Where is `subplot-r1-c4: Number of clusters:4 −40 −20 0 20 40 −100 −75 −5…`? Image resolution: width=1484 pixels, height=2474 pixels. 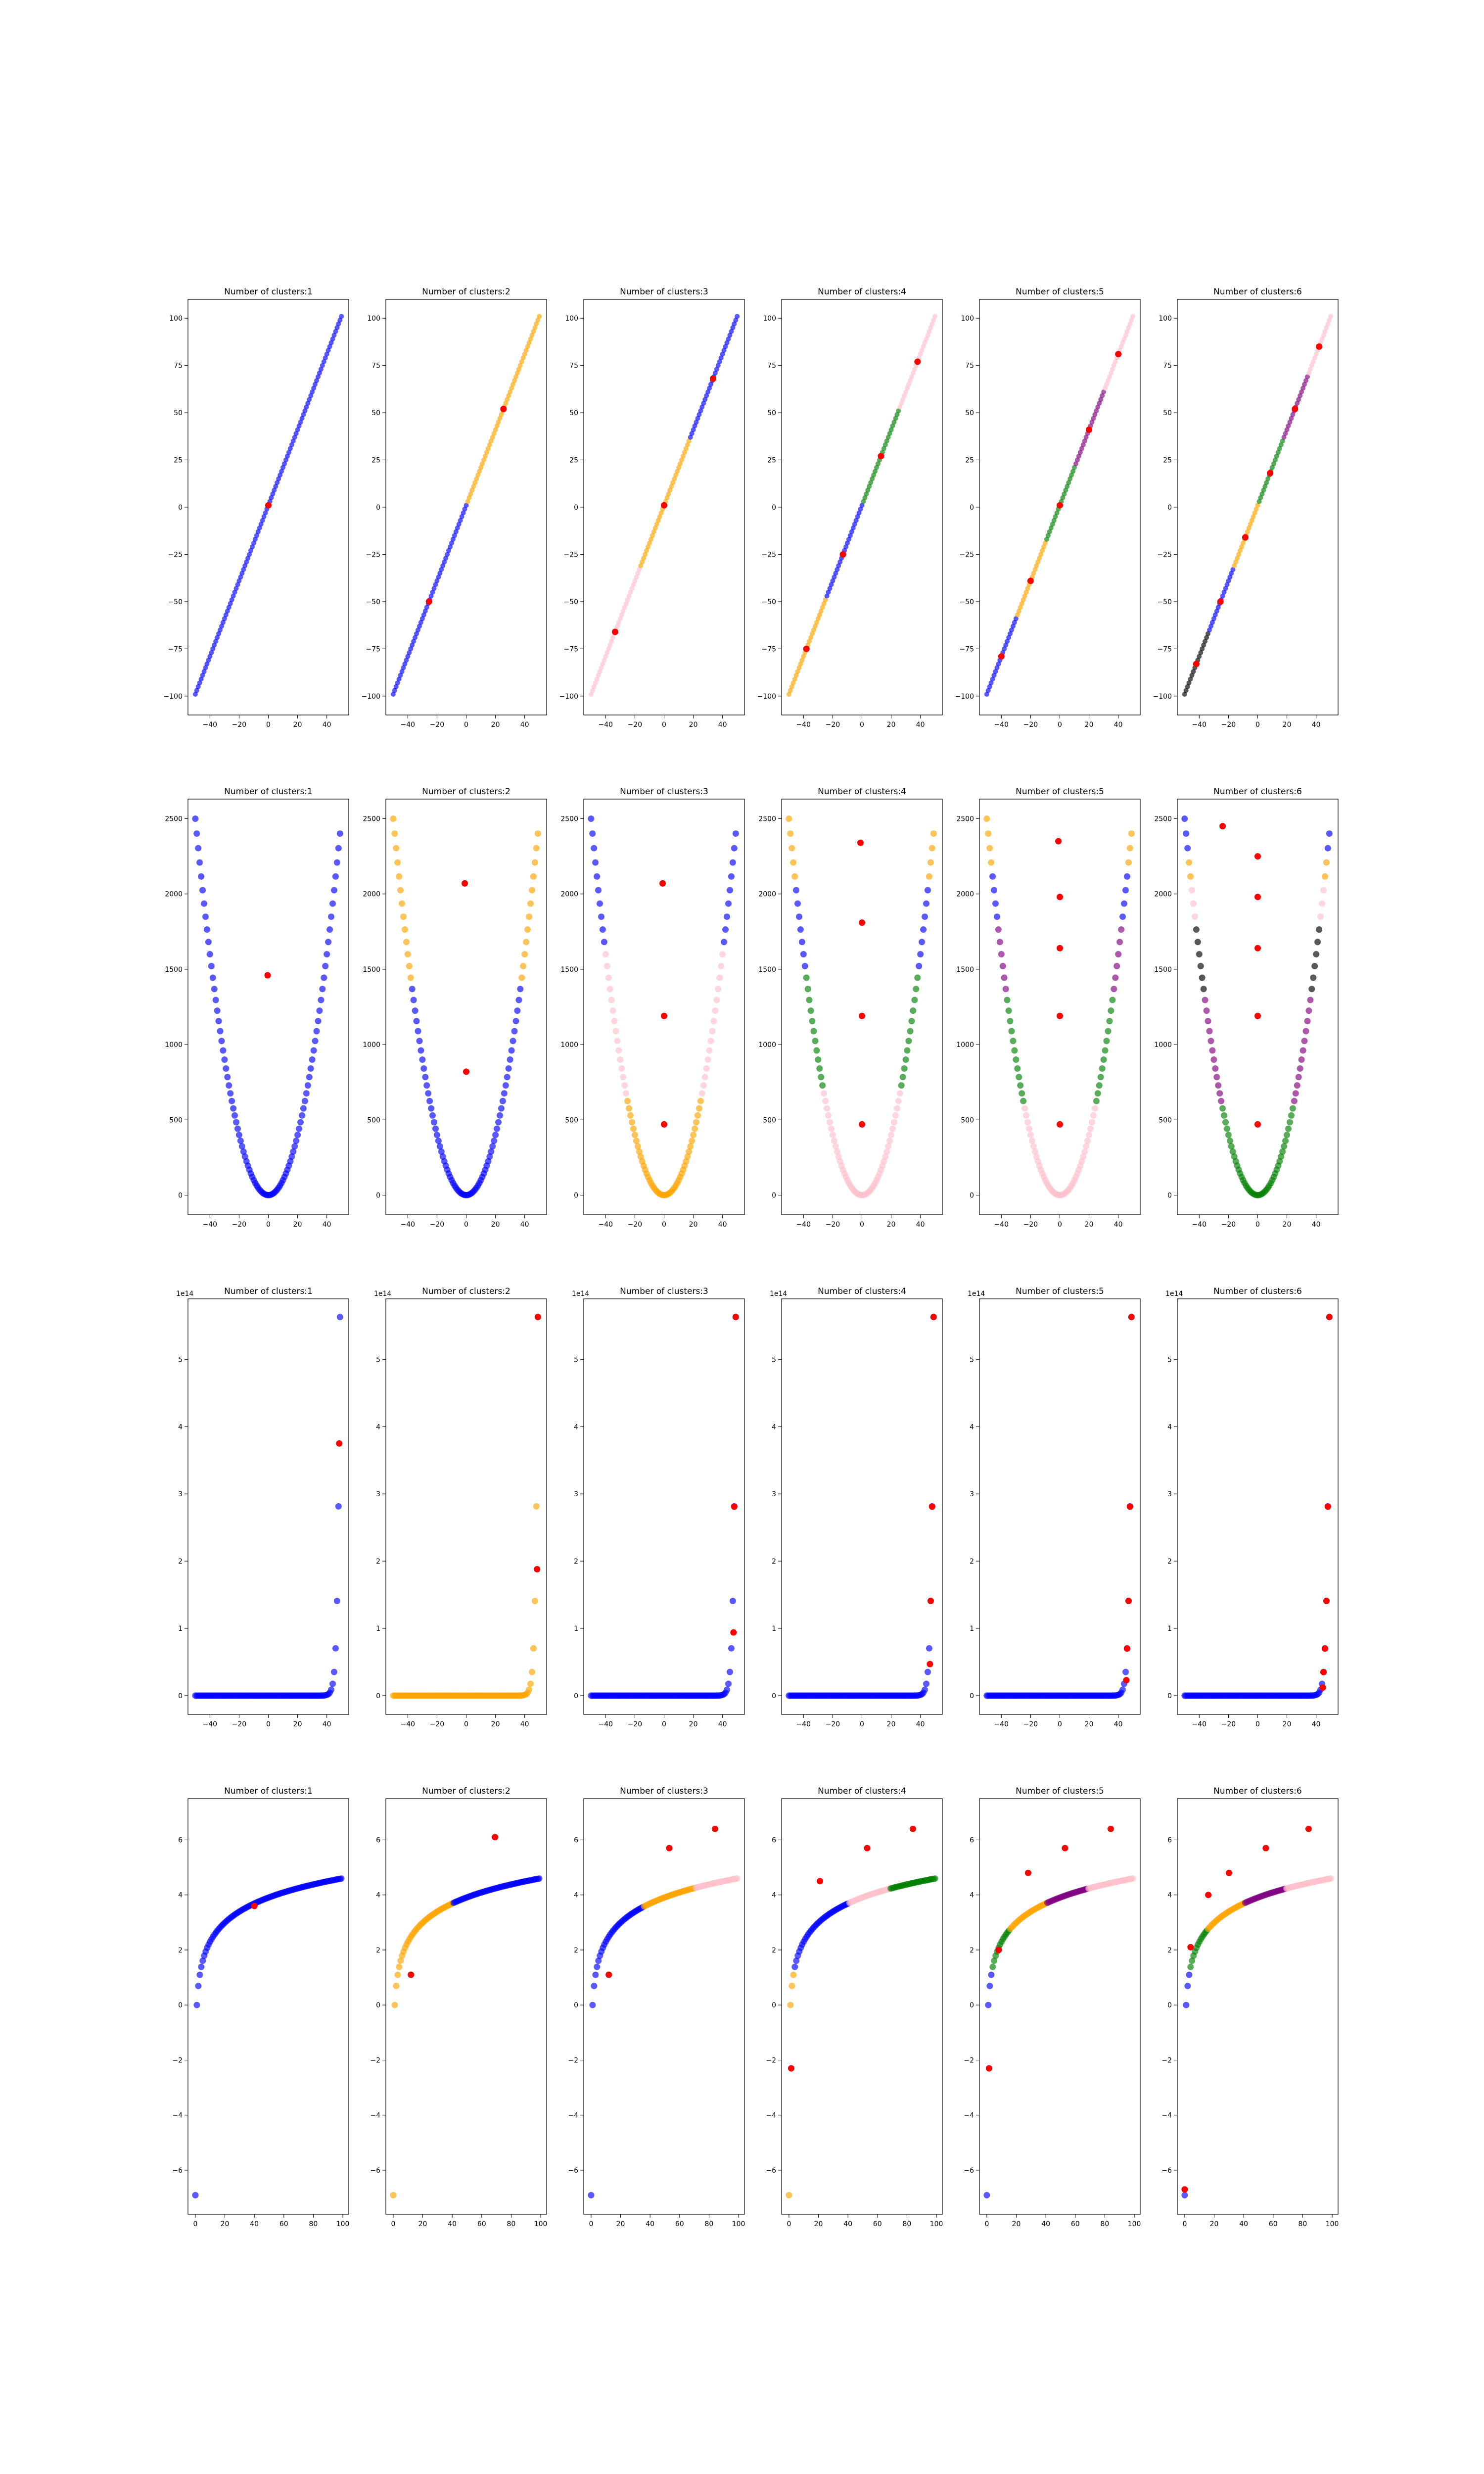
subplot-r1-c4: Number of clusters:4 −40 −20 0 20 40 −100 −75 −5… is located at coordinates (850, 508).